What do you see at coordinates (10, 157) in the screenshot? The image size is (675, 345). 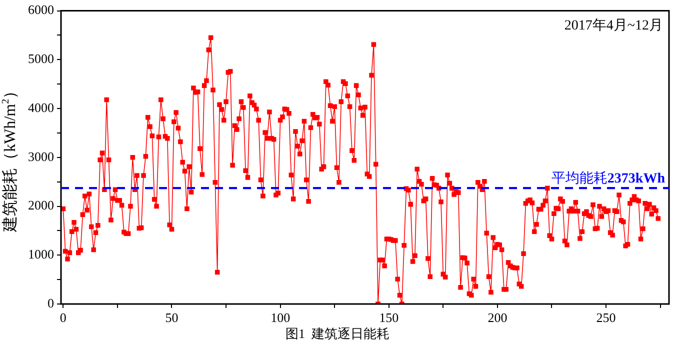 I see `y-axis-title: 建筑能耗（kWh/m2）` at bounding box center [10, 157].